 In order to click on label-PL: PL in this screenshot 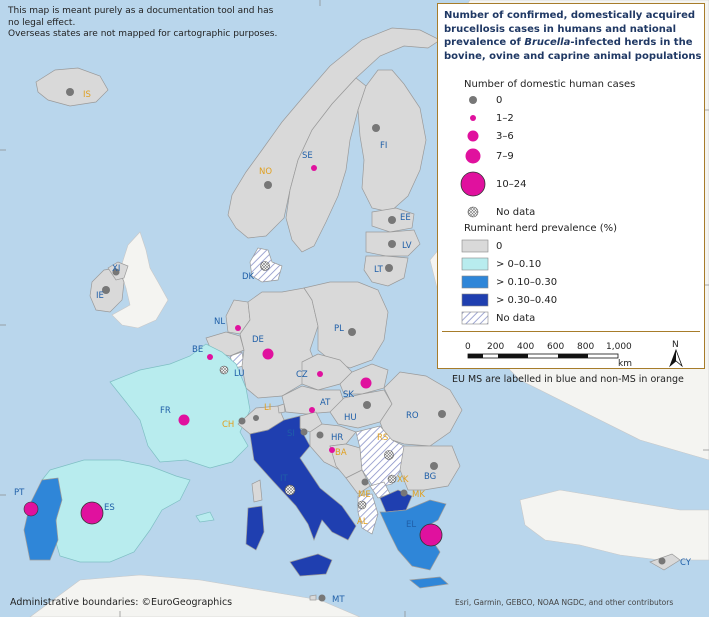, I will do `click(339, 329)`.